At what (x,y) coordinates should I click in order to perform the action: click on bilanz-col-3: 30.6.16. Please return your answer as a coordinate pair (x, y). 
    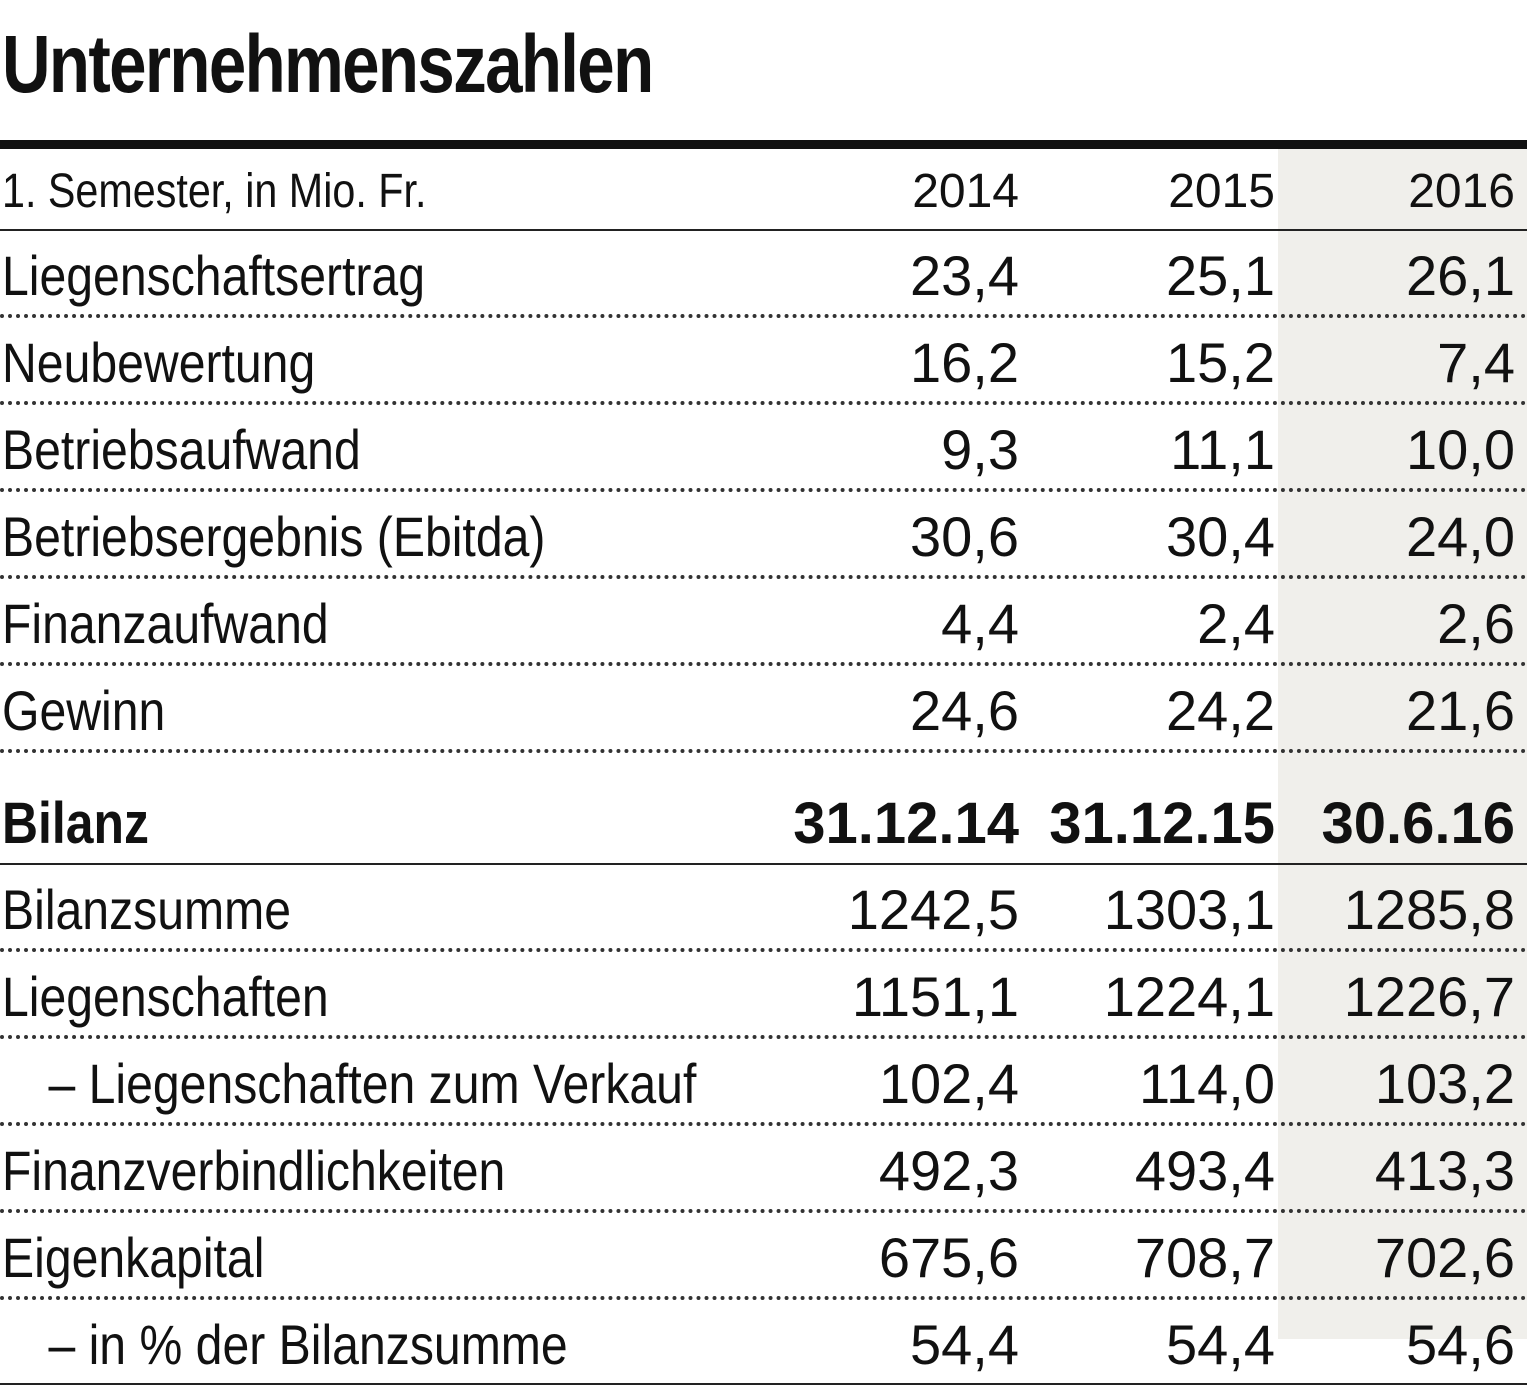
    Looking at the image, I should click on (1418, 823).